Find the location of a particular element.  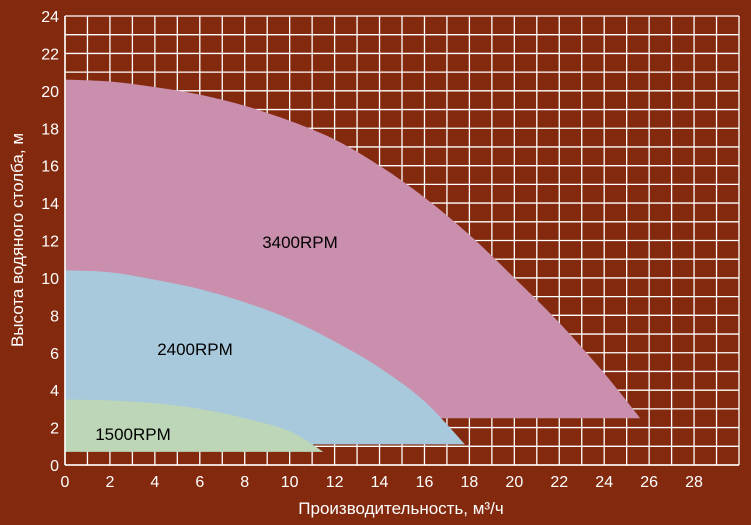

y-tick-label: 6 is located at coordinates (54, 354).